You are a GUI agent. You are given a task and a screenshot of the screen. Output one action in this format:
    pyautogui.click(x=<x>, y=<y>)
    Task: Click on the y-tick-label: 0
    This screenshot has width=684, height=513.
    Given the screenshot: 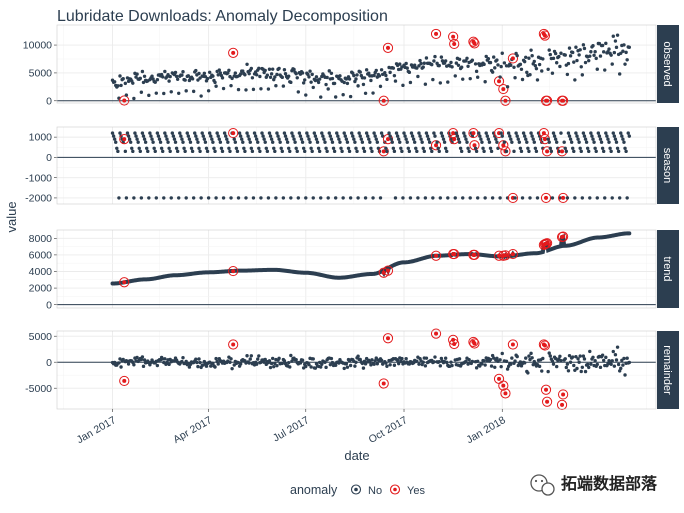 What is the action you would take?
    pyautogui.click(x=49, y=158)
    